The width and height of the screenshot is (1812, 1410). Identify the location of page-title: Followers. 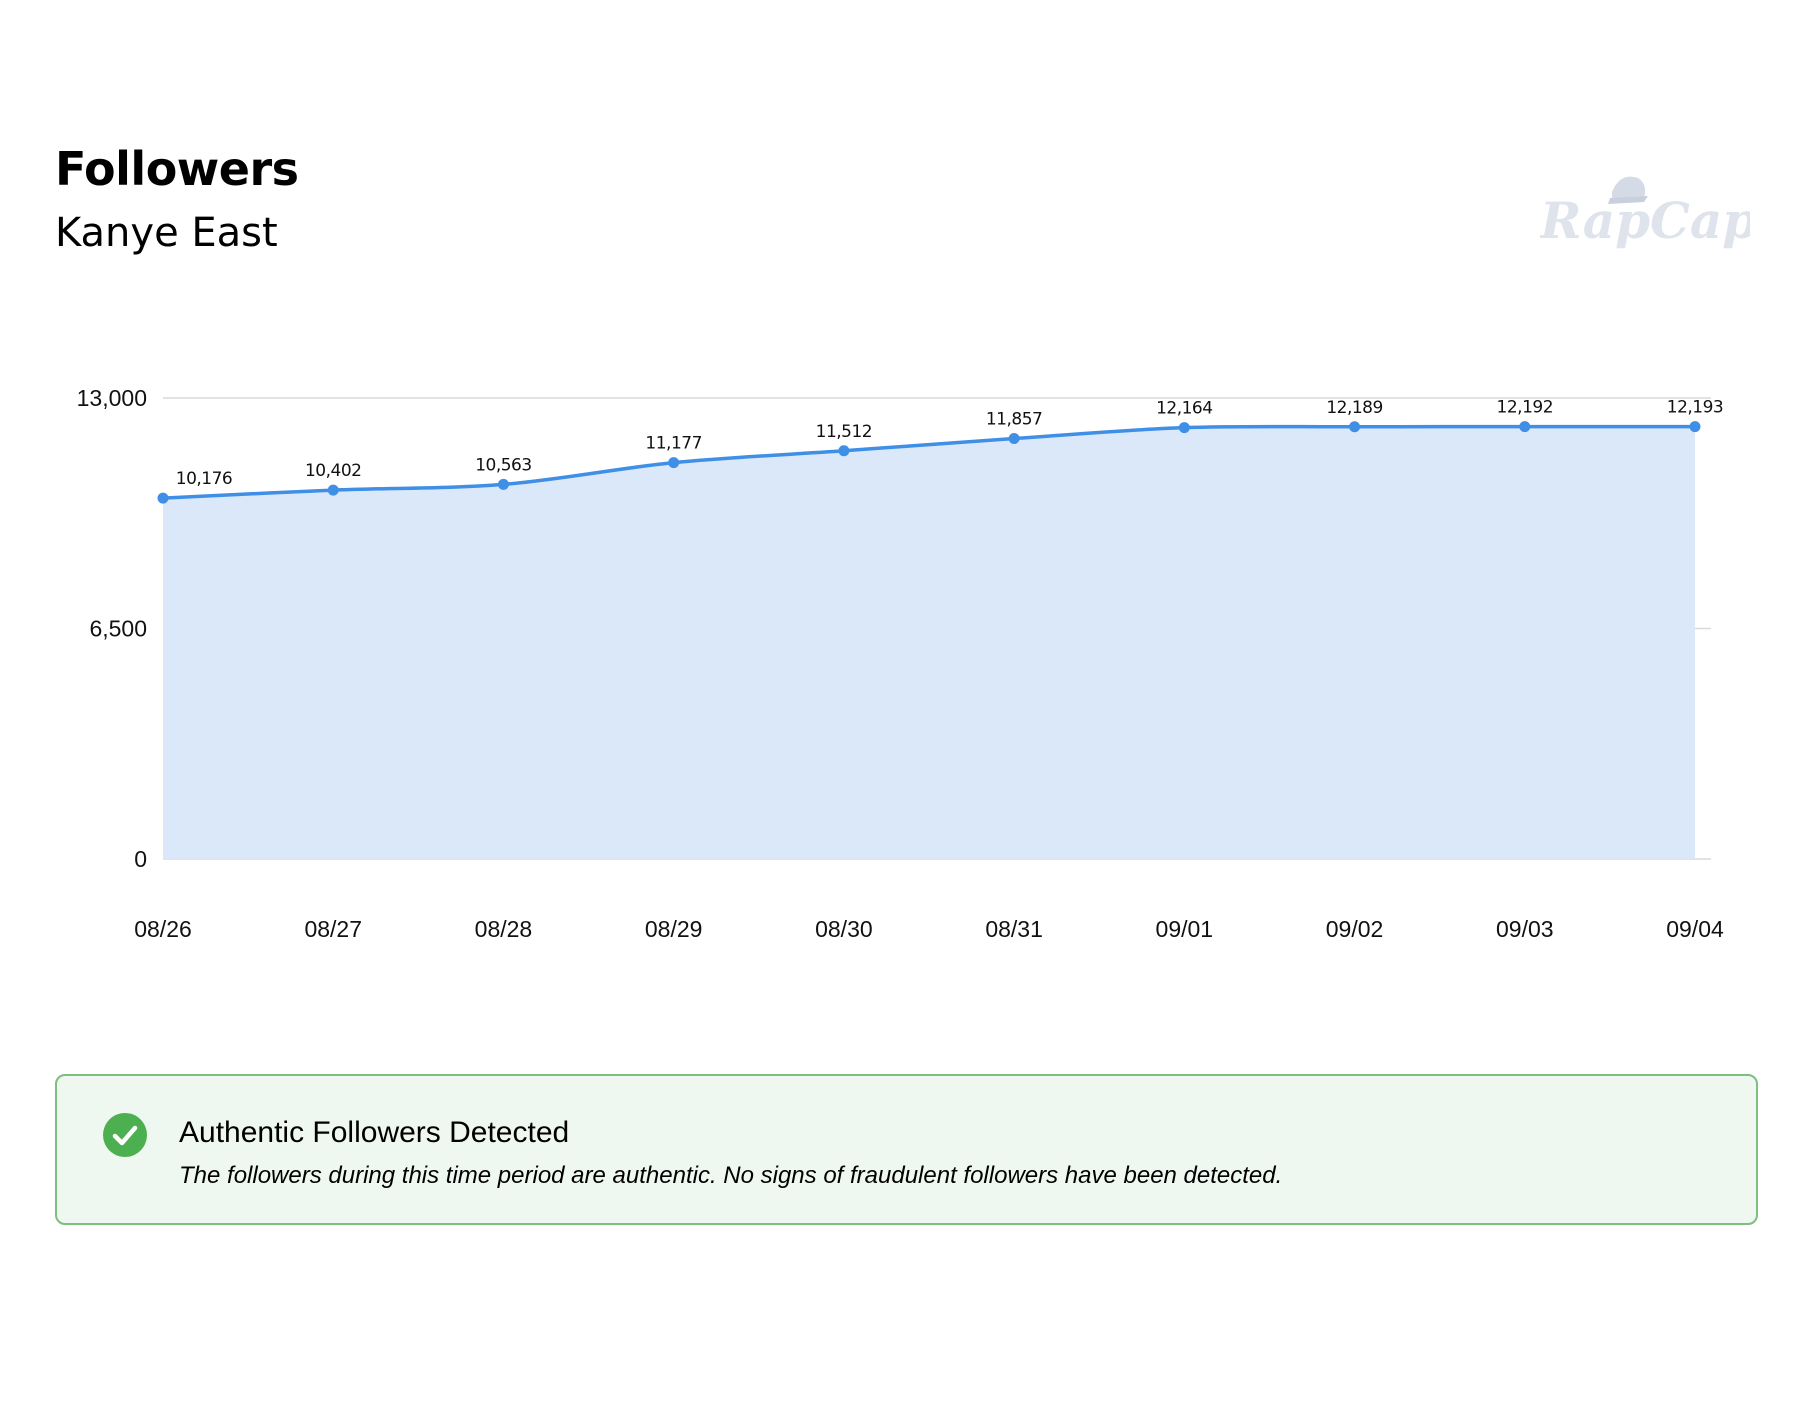
(177, 169).